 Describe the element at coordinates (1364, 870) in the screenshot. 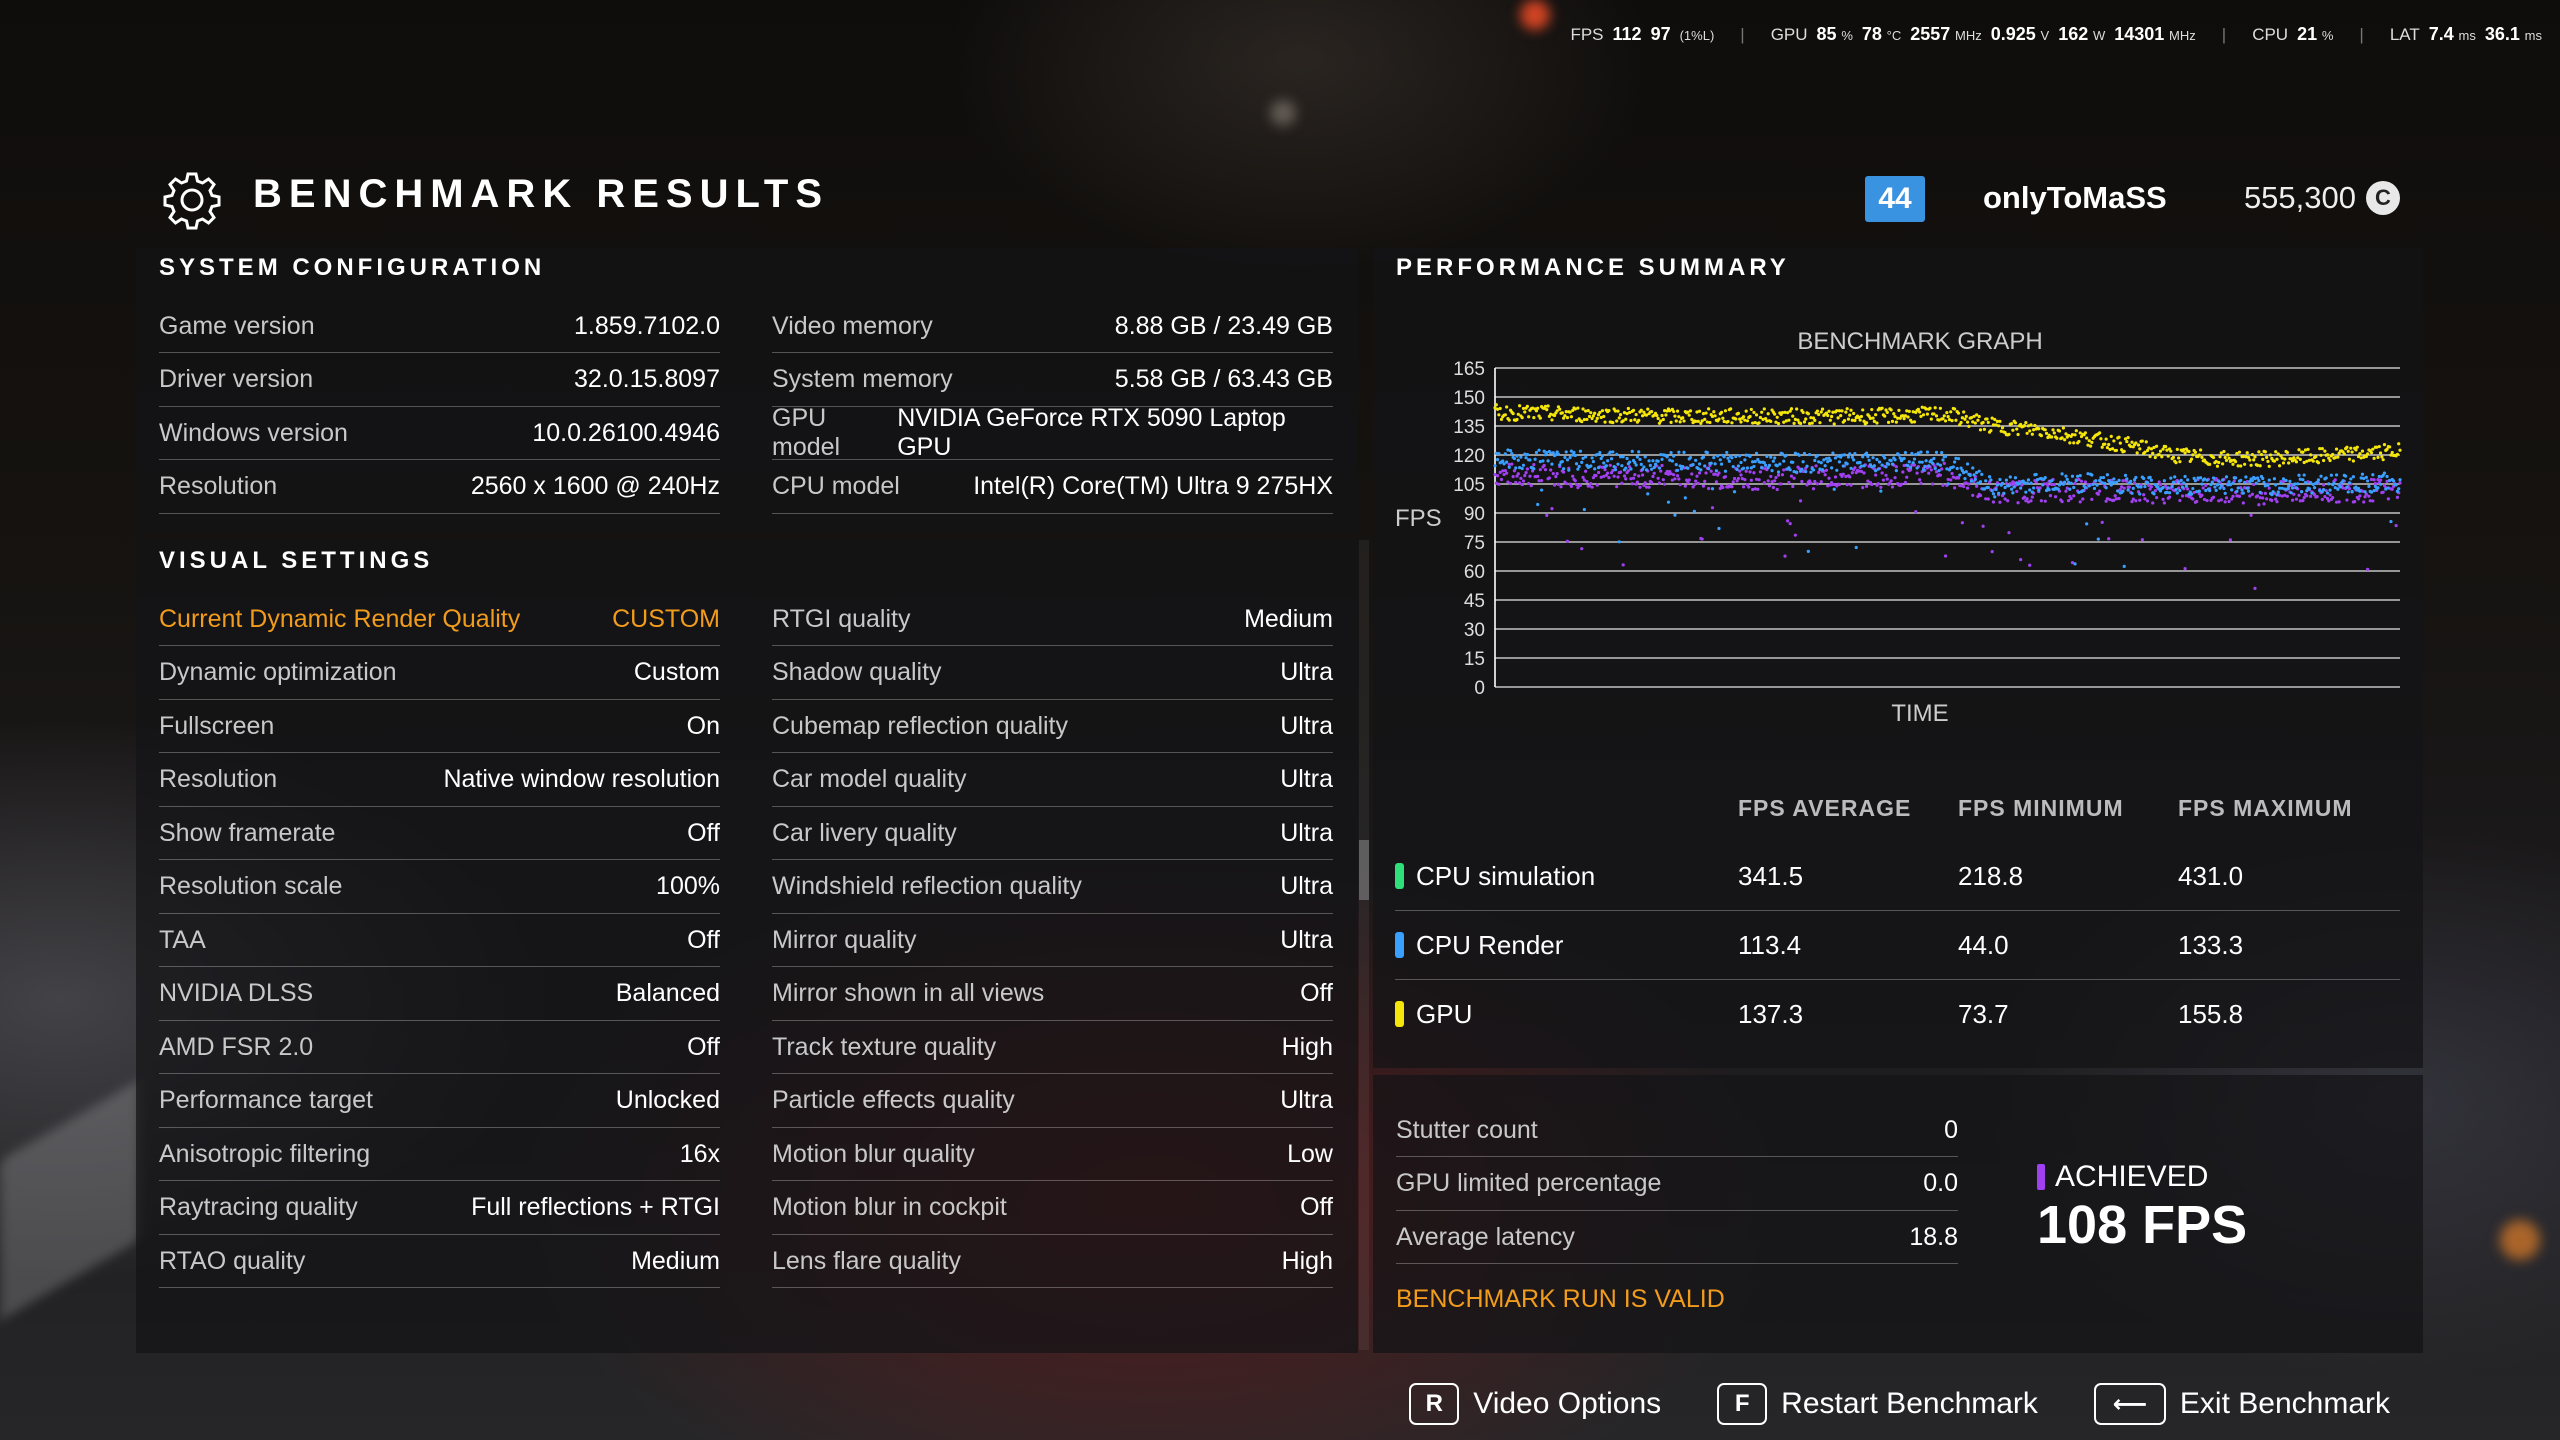

I see `scrollbar-thumb` at that location.